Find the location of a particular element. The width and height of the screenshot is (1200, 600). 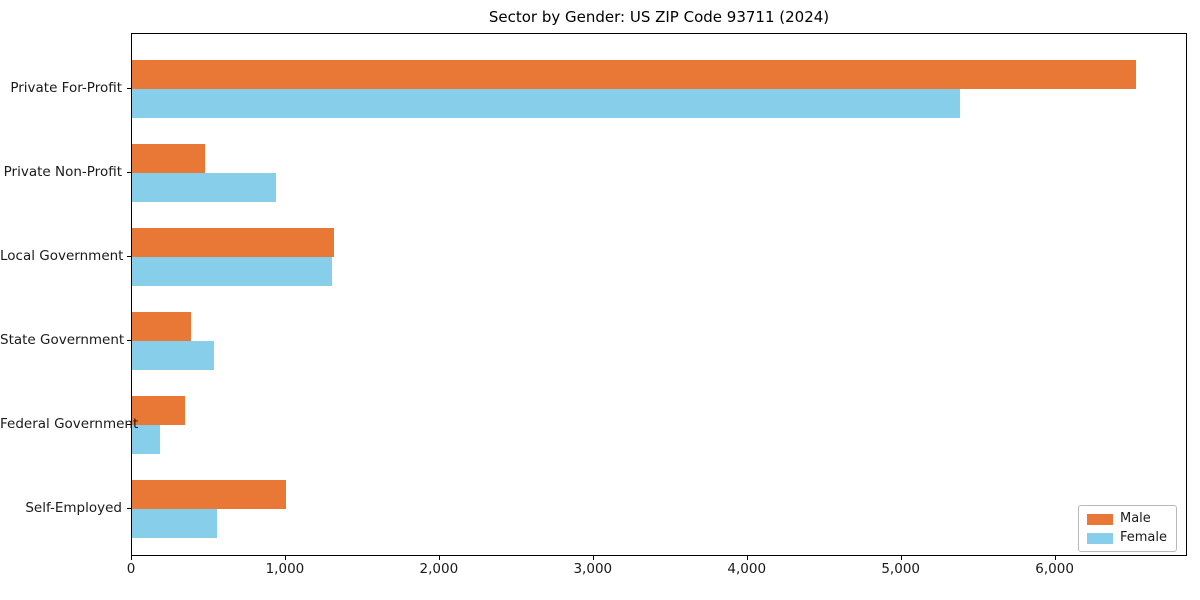

ytick-label-private-non-profit: Private Non-Profit is located at coordinates (62, 172).